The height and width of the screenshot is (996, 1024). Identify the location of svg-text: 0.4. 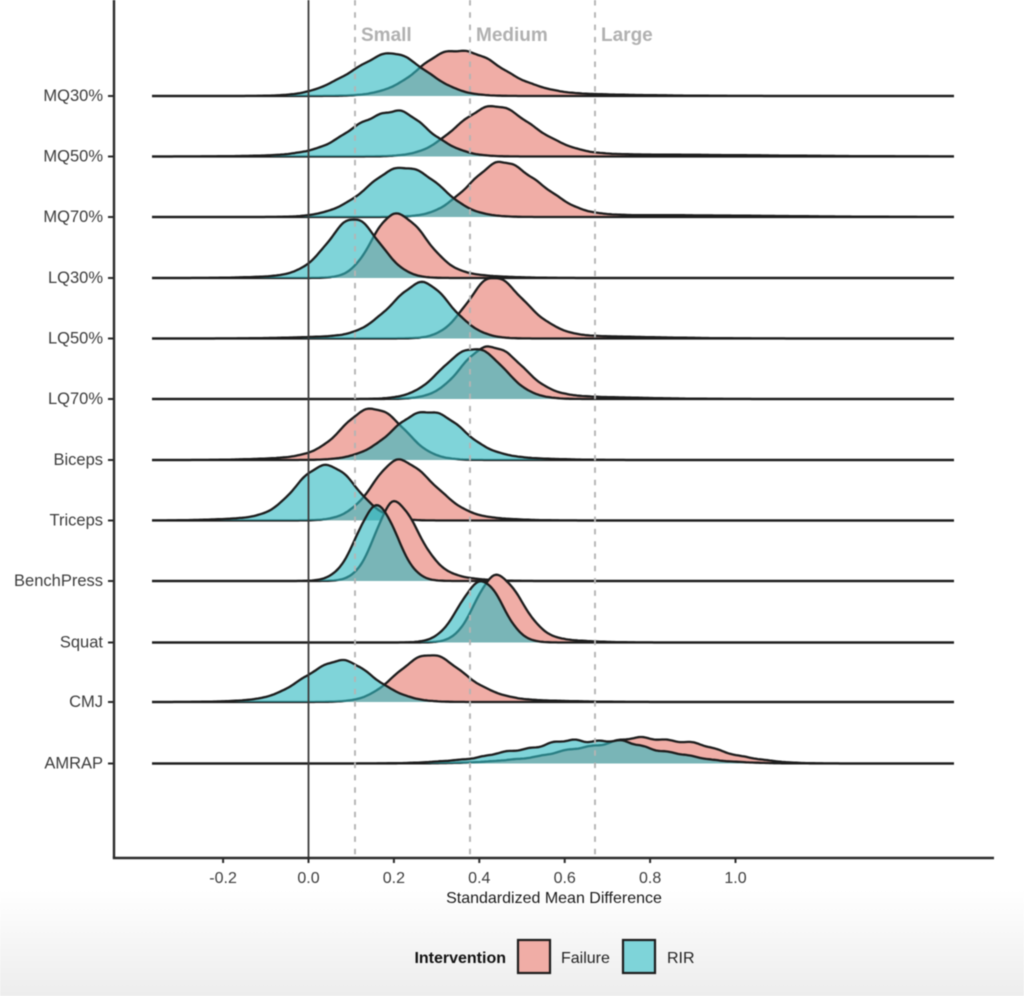
(479, 878).